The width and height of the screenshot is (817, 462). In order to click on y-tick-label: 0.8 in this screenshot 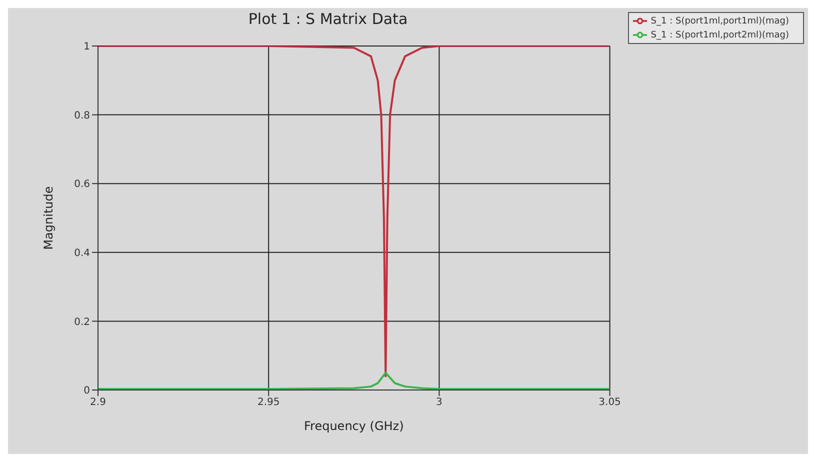, I will do `click(82, 116)`.